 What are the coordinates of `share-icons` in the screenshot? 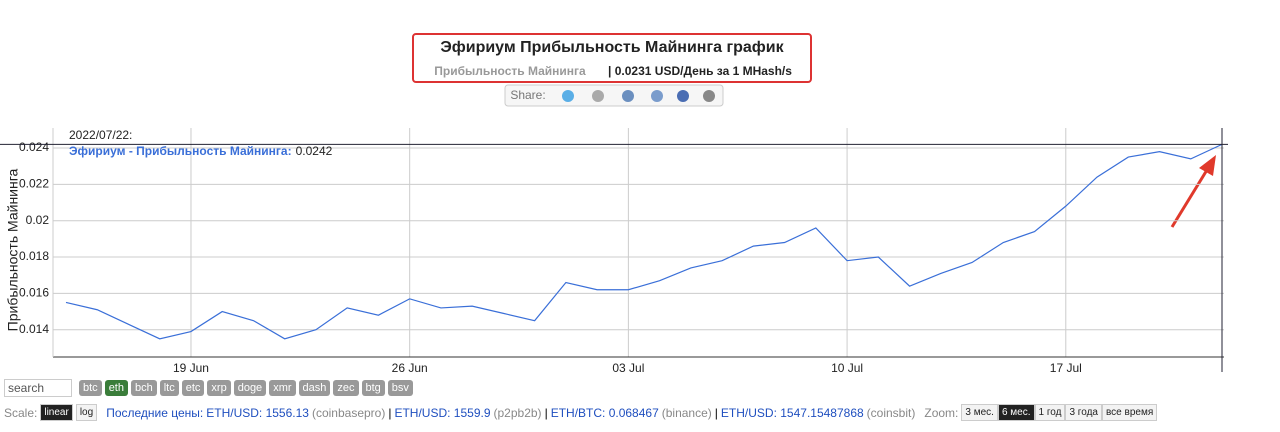 It's located at (638, 96).